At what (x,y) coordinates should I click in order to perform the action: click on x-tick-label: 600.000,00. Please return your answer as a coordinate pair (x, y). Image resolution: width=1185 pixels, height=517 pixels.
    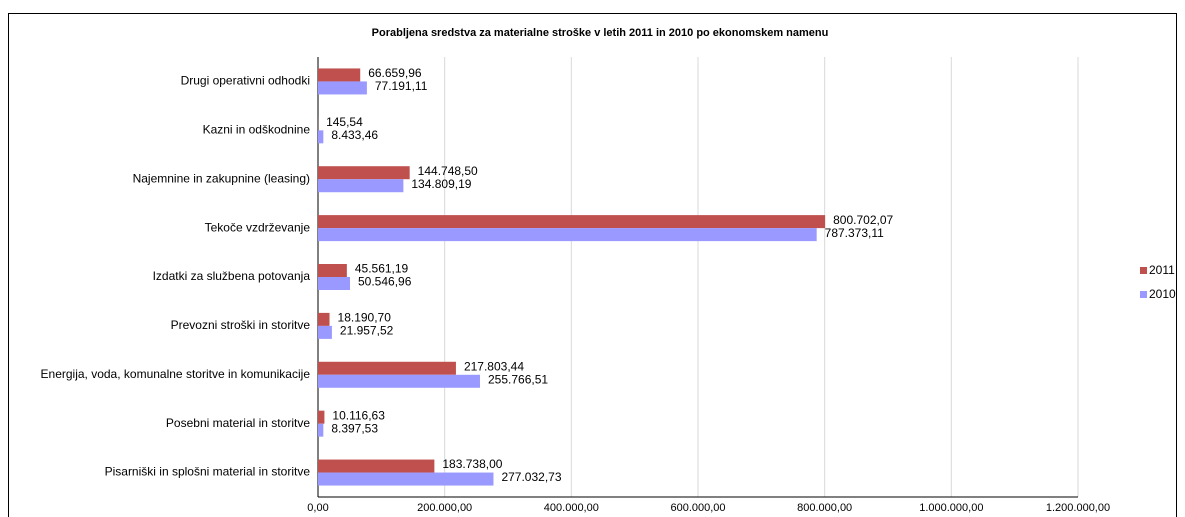
    Looking at the image, I should click on (697, 508).